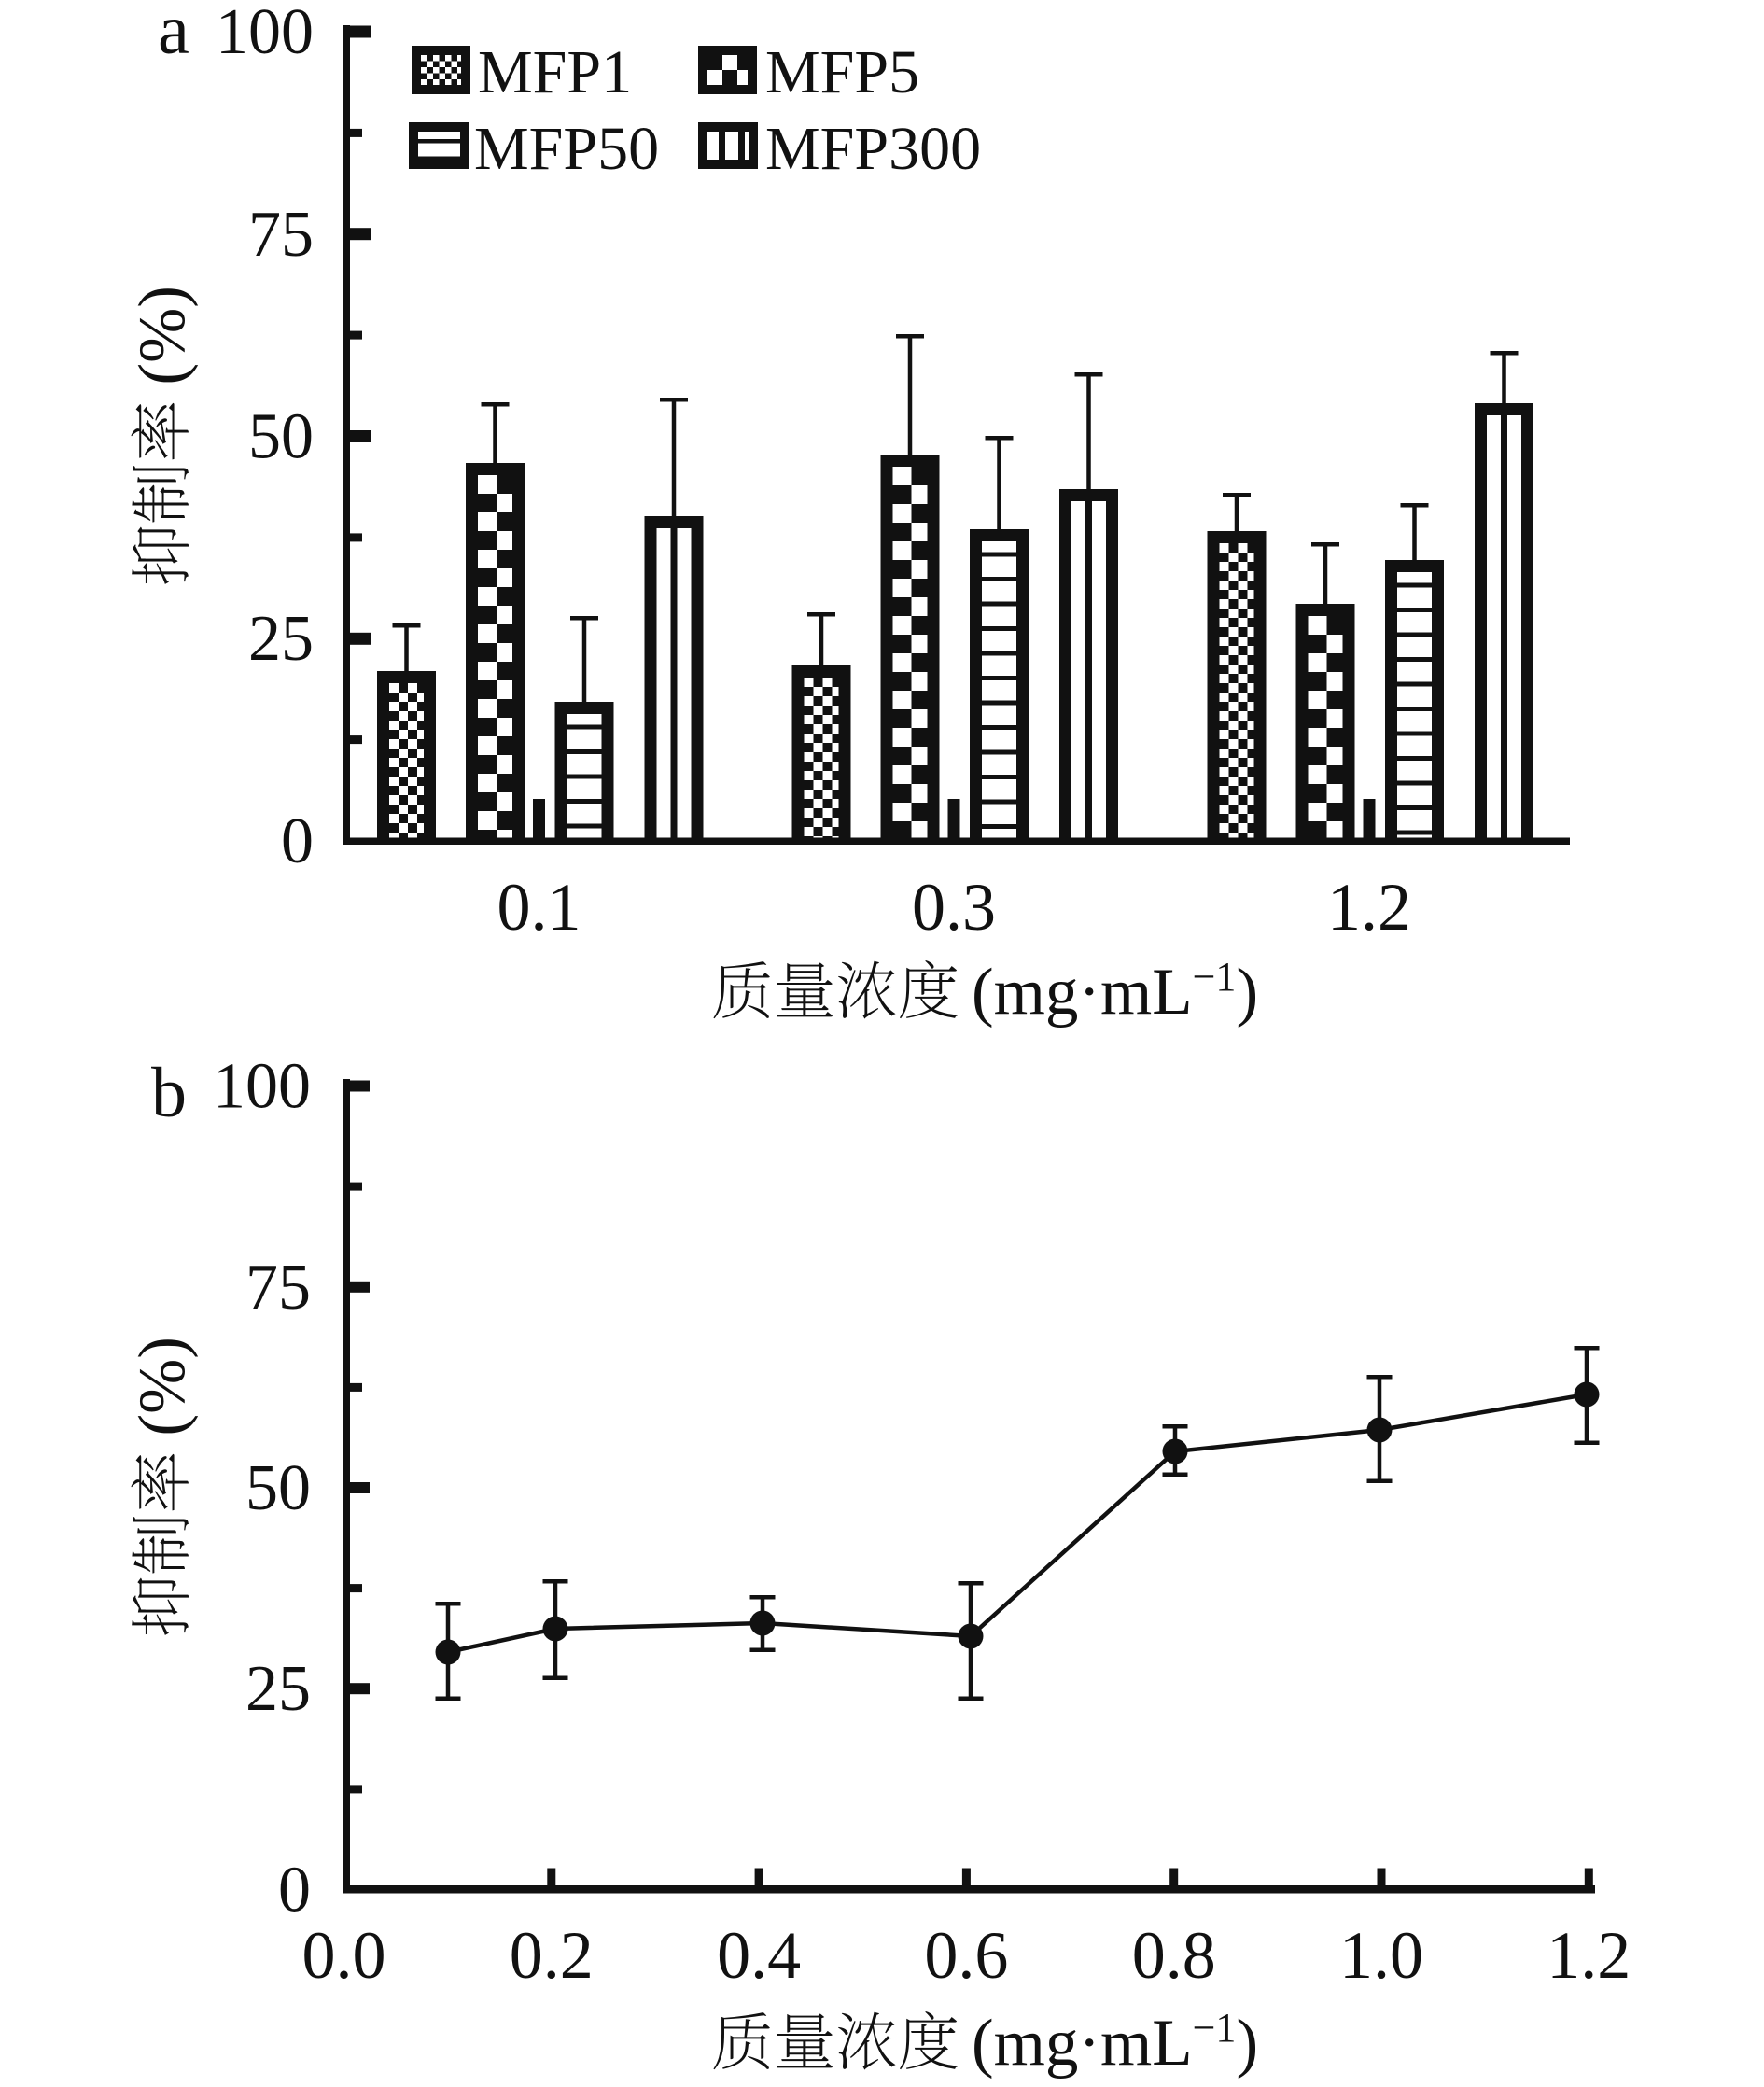  What do you see at coordinates (555, 72) in the screenshot?
I see `svg-text: MFP1` at bounding box center [555, 72].